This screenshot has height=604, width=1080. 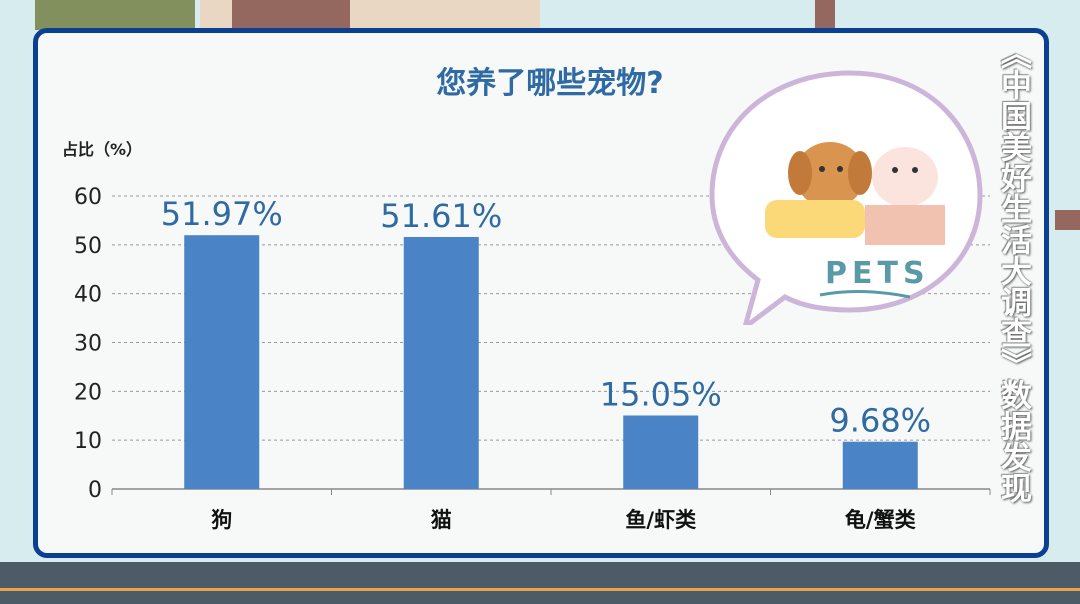 I want to click on x-tick-label: 鱼/虾类, so click(x=661, y=520).